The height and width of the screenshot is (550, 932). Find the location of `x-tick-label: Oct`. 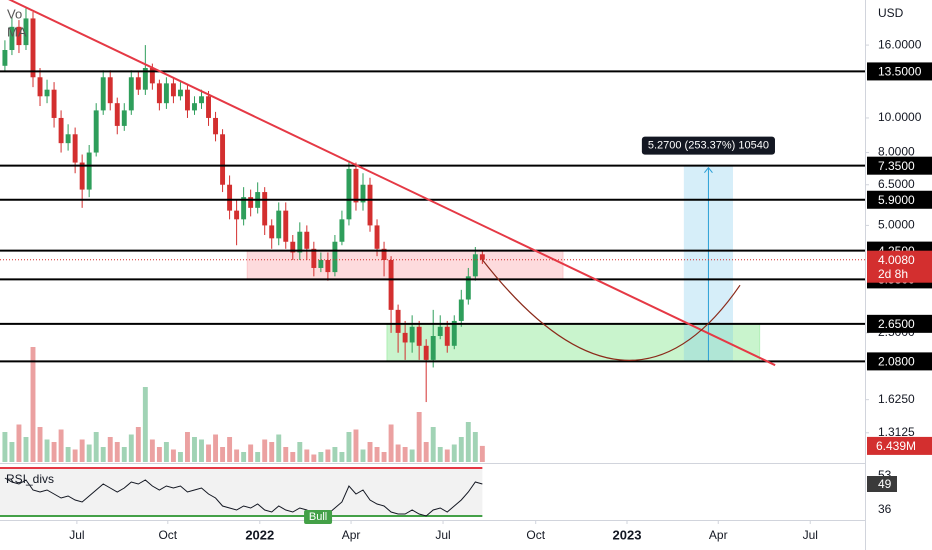

x-tick-label: Oct is located at coordinates (167, 535).